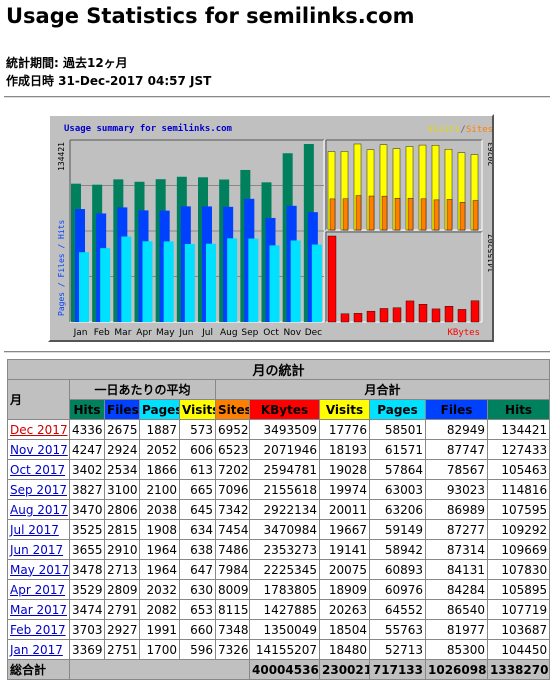 The image size is (552, 692). I want to click on bar-sites-jul, so click(410, 214).